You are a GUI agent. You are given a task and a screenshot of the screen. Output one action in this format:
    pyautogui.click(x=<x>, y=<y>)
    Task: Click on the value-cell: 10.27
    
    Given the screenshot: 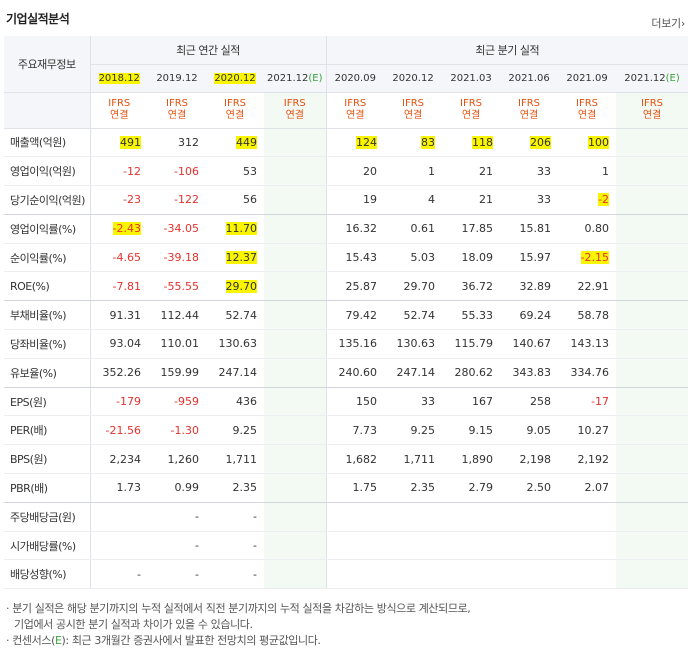 What is the action you would take?
    pyautogui.click(x=587, y=430)
    